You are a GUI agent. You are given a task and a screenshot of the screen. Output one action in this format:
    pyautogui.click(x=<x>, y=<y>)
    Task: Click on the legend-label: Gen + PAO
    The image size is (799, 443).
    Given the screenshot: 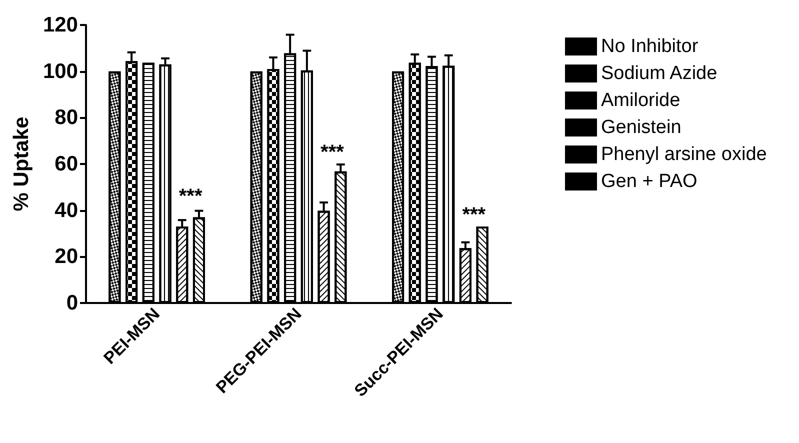 What is the action you would take?
    pyautogui.click(x=649, y=181)
    